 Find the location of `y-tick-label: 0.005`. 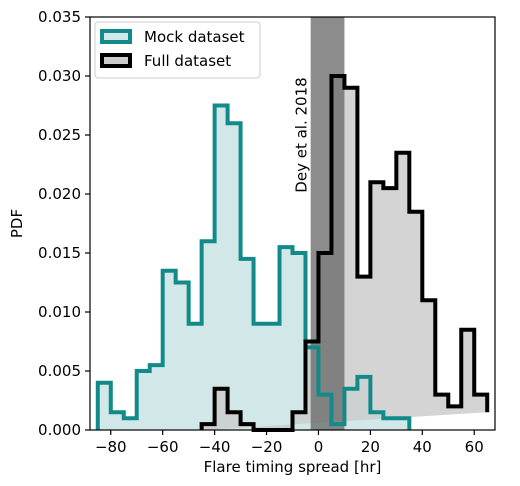

y-tick-label: 0.005 is located at coordinates (59, 371).